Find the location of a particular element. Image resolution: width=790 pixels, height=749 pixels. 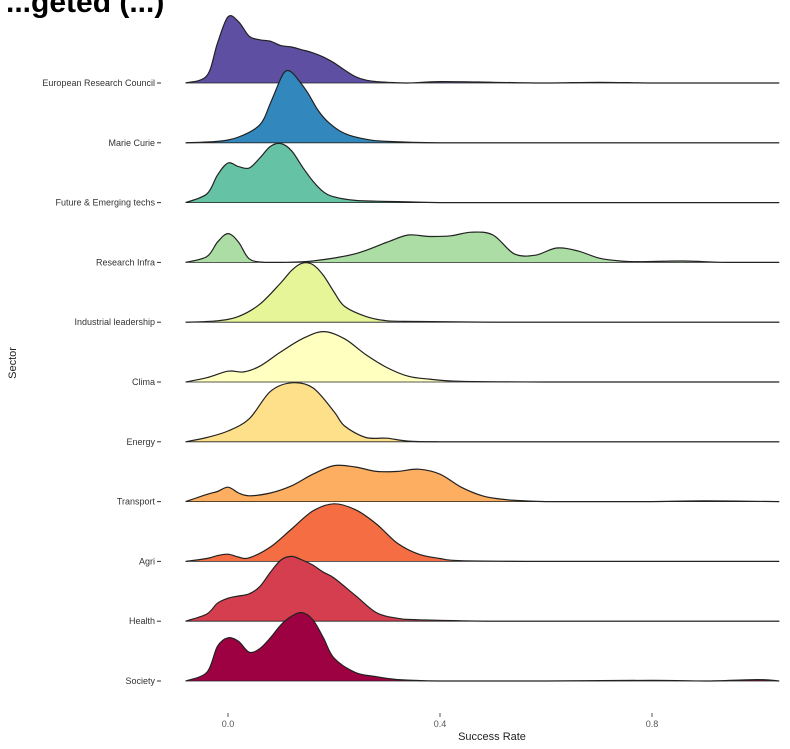

ridge-area-future-and-emerging-techs is located at coordinates (482, 173).